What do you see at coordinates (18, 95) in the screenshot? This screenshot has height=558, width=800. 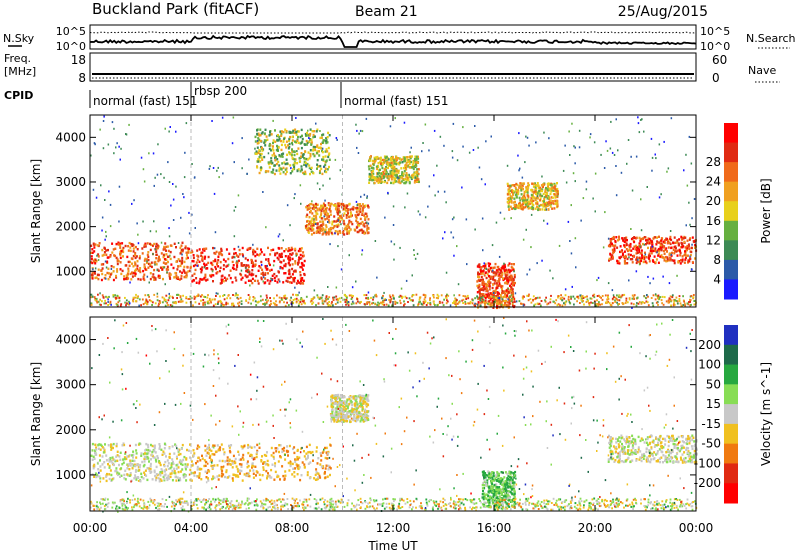 I see `cpid-label: CPID` at bounding box center [18, 95].